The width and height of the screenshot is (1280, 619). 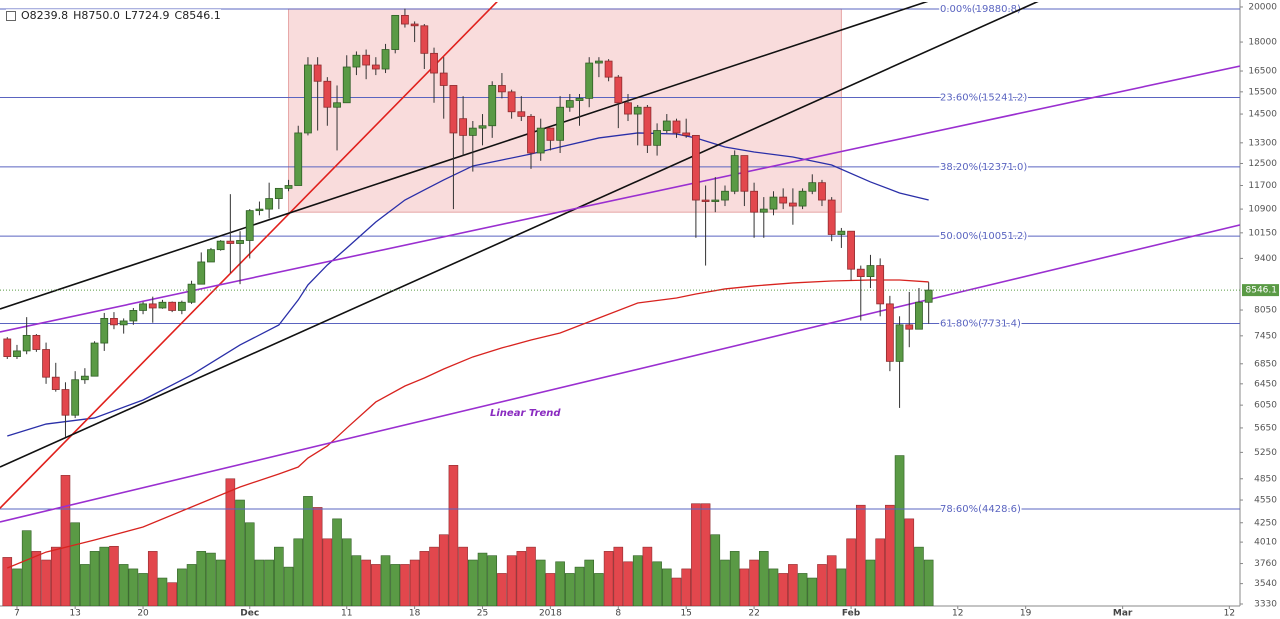 What do you see at coordinates (565, 110) in the screenshot?
I see `fib-box` at bounding box center [565, 110].